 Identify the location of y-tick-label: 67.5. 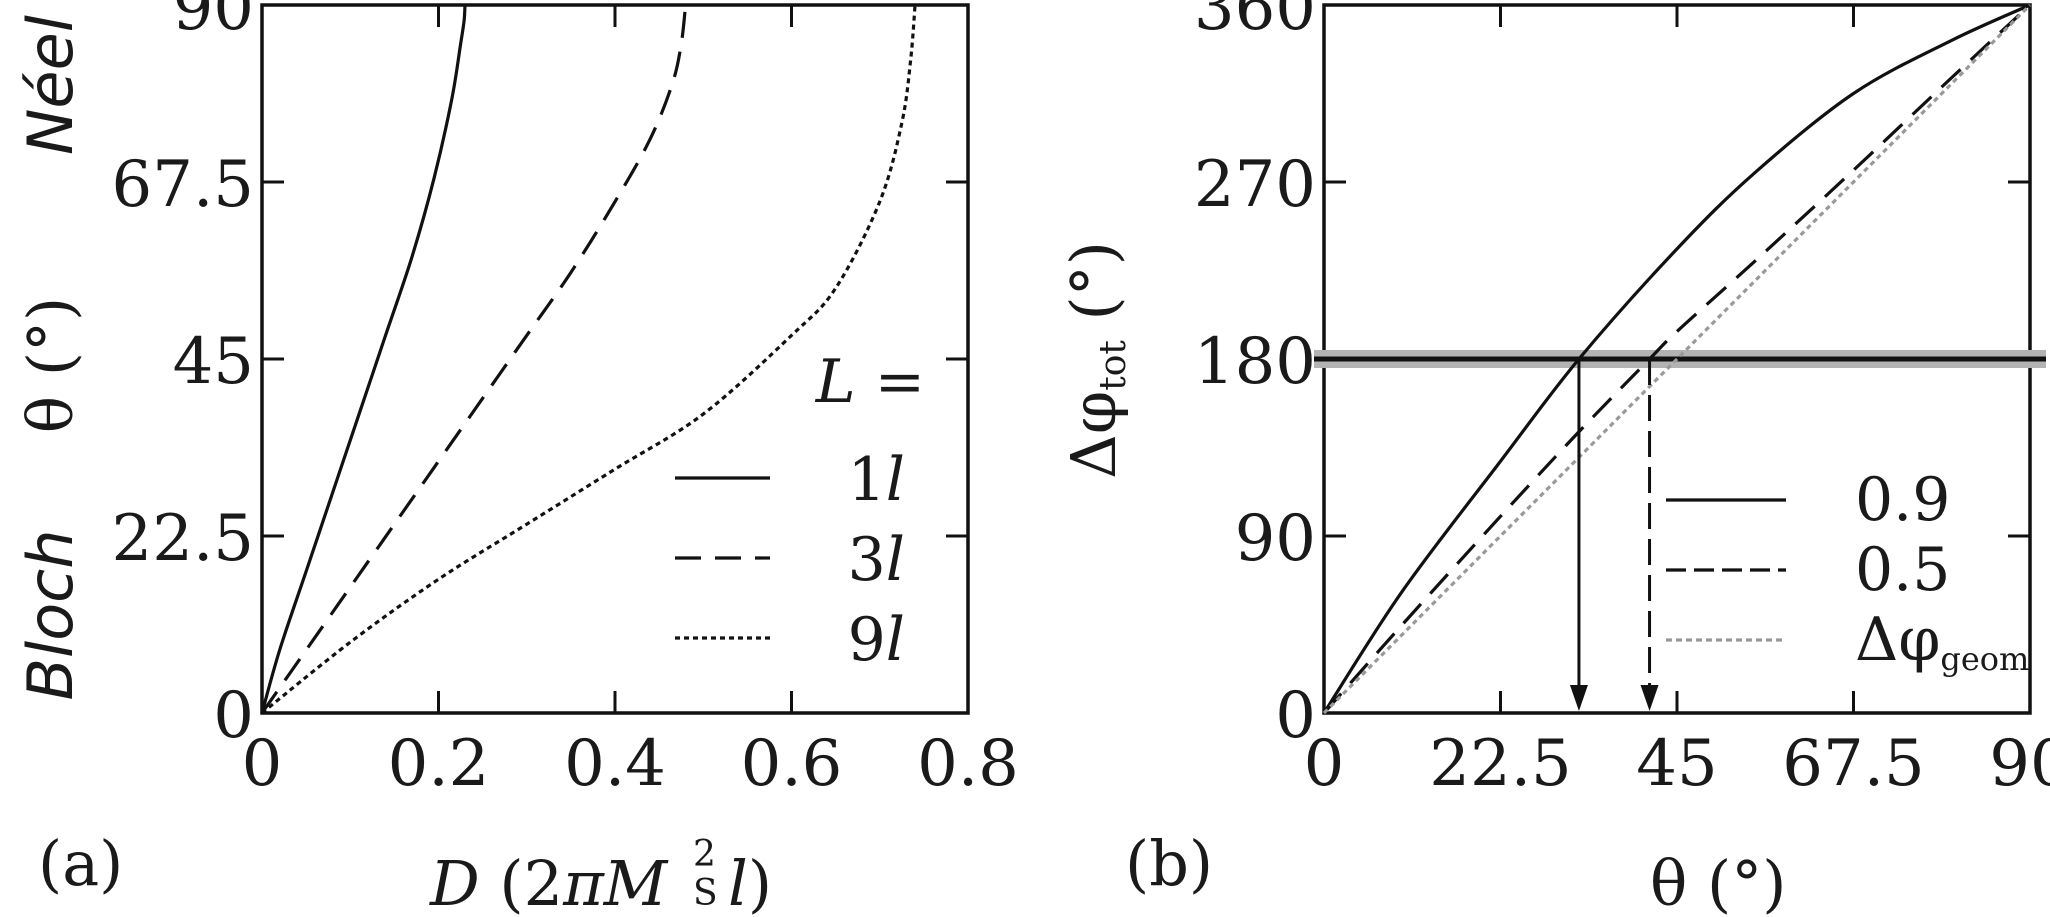
(183, 185).